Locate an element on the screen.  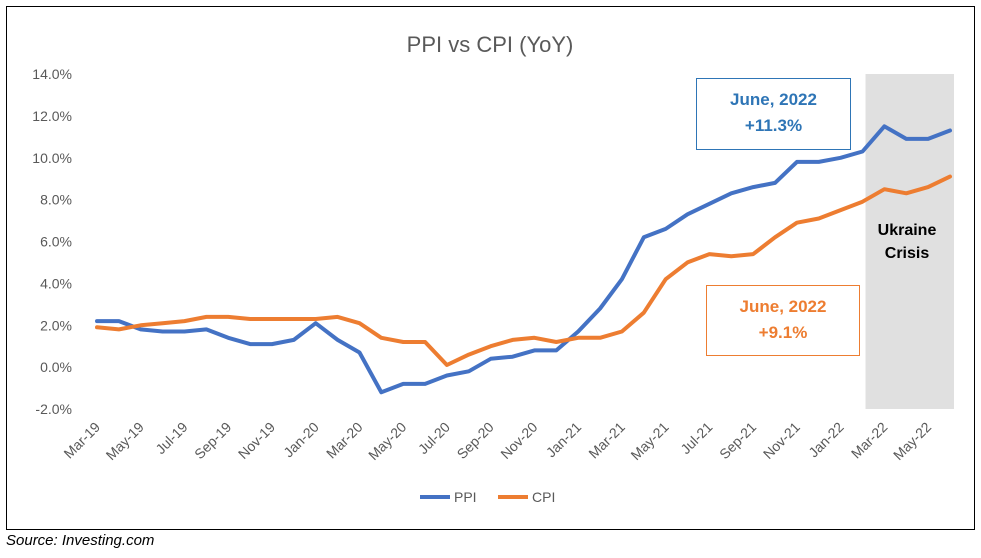
x-tick-label: Jan-22 is located at coordinates (826, 440).